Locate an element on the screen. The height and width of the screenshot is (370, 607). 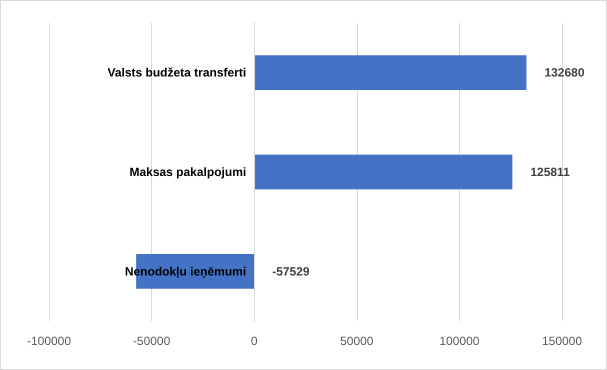
x-tick-label: -50000 is located at coordinates (151, 341).